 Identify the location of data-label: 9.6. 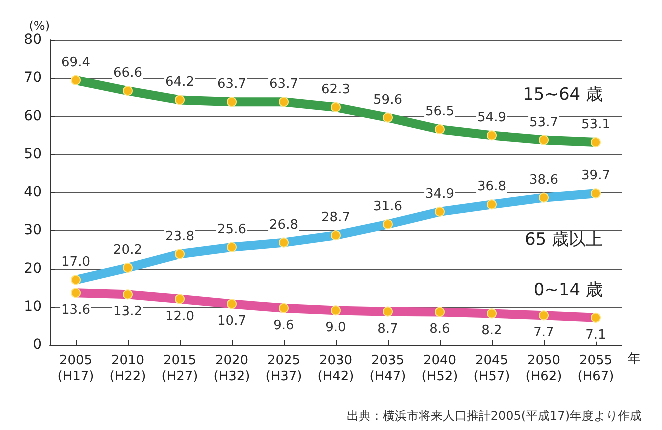
(284, 326).